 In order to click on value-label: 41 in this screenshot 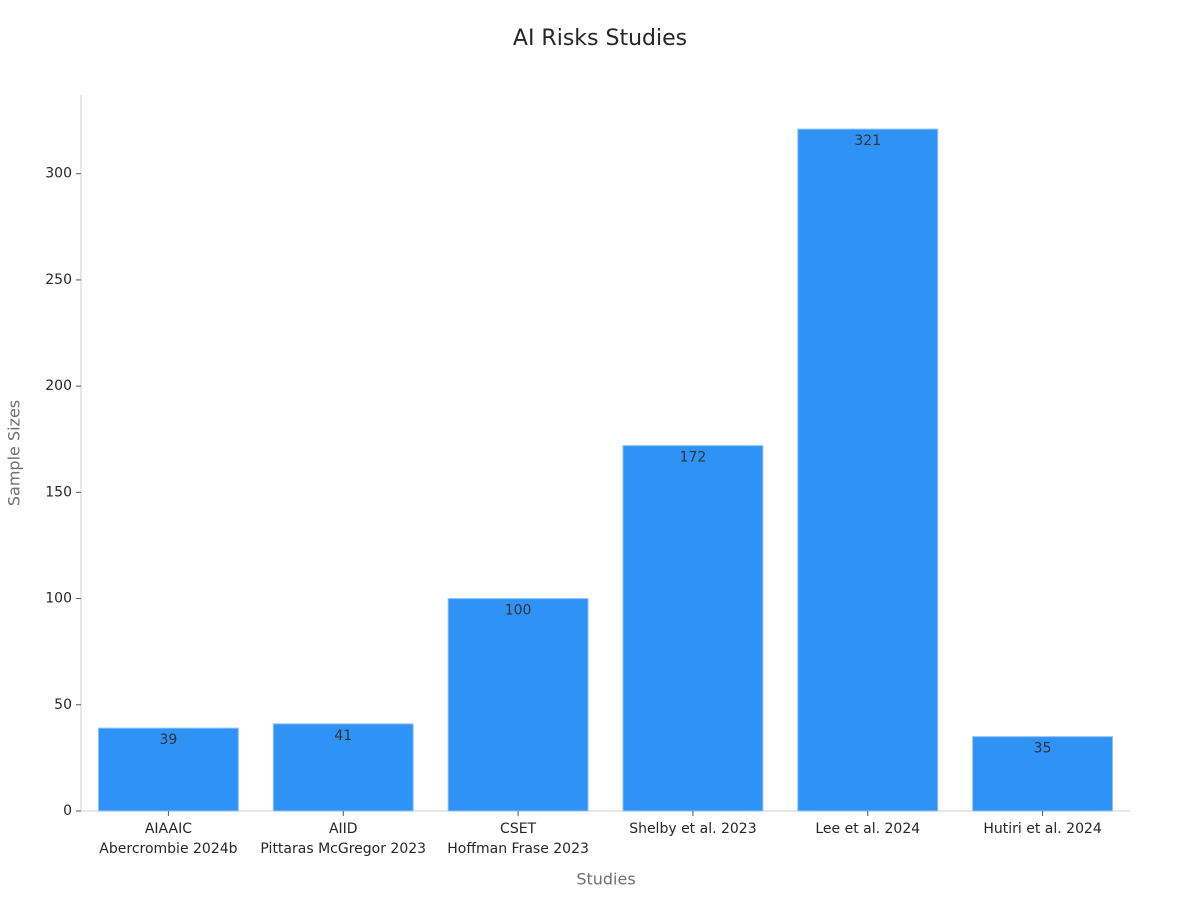, I will do `click(343, 736)`.